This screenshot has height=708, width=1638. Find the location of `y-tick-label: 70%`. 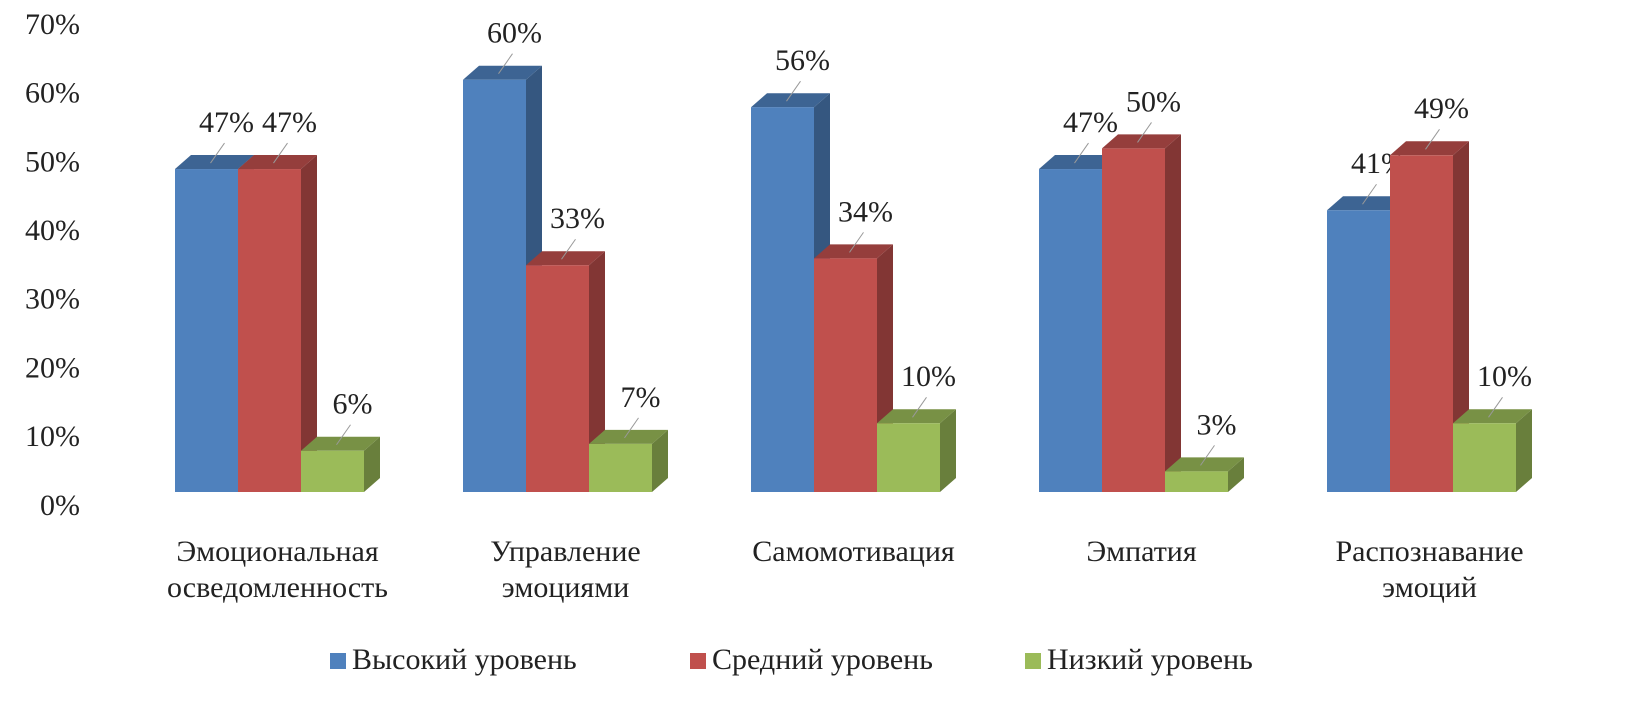

y-tick-label: 70% is located at coordinates (52, 24).